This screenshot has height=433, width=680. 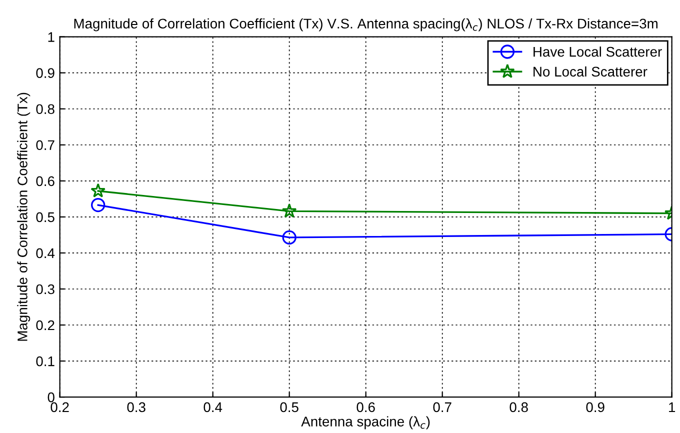 I want to click on x-tick-label: 1, so click(x=672, y=407).